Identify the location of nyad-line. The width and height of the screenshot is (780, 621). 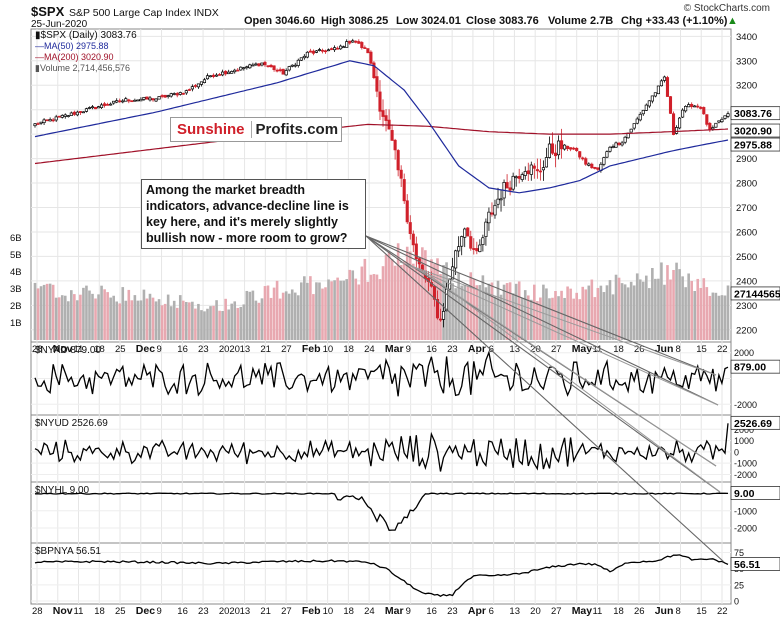
(381, 373).